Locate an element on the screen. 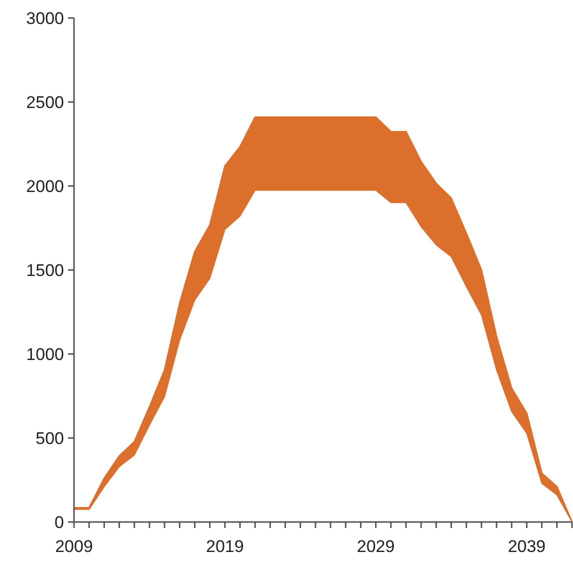 Image resolution: width=573 pixels, height=566 pixels. x-tick-label: 2039 is located at coordinates (527, 546).